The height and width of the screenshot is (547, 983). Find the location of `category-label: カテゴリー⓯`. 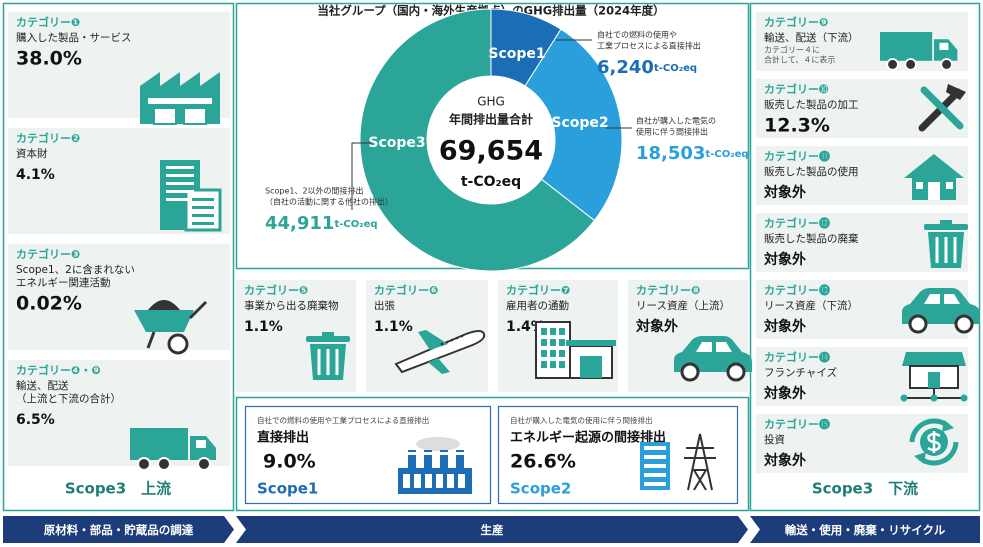

category-label: カテゴリー⓯ is located at coordinates (797, 424).